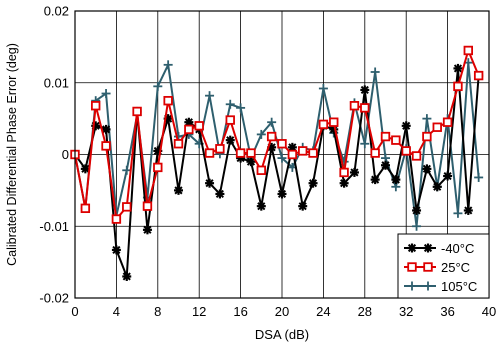  What do you see at coordinates (54, 298) in the screenshot?
I see `y-tick-label: -0.02` at bounding box center [54, 298].